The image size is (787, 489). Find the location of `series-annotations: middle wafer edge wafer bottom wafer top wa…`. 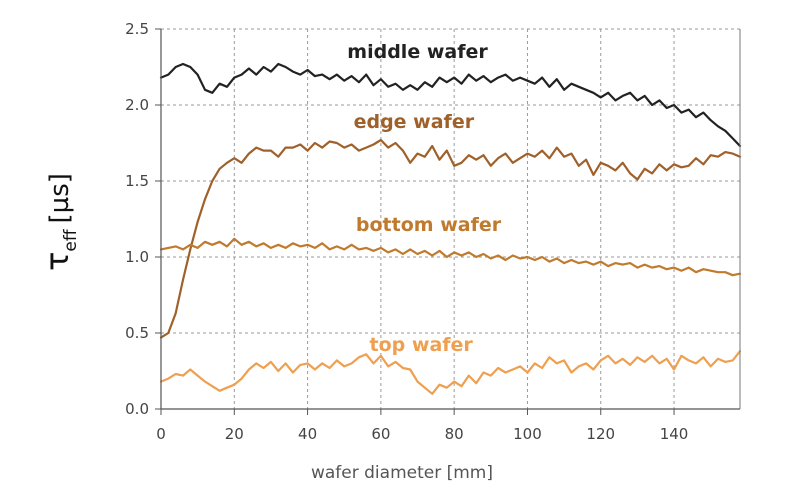

series-annotations: middle wafer edge wafer bottom wafer top wa… is located at coordinates (424, 198).